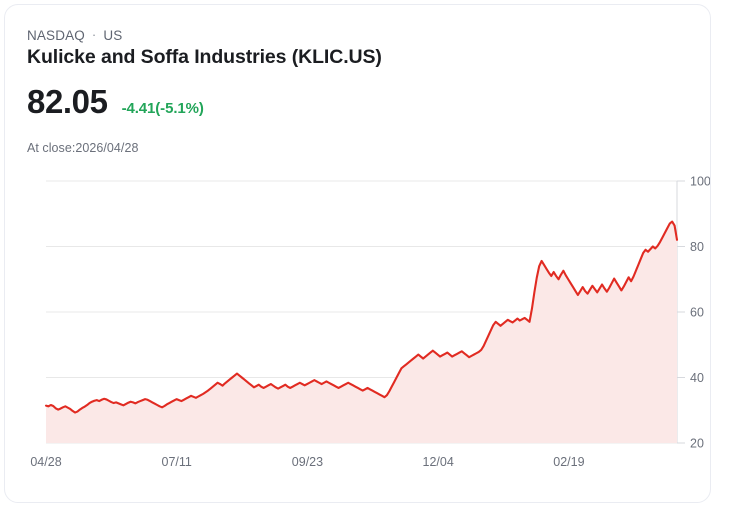  I want to click on y-axis-label: 40, so click(697, 378).